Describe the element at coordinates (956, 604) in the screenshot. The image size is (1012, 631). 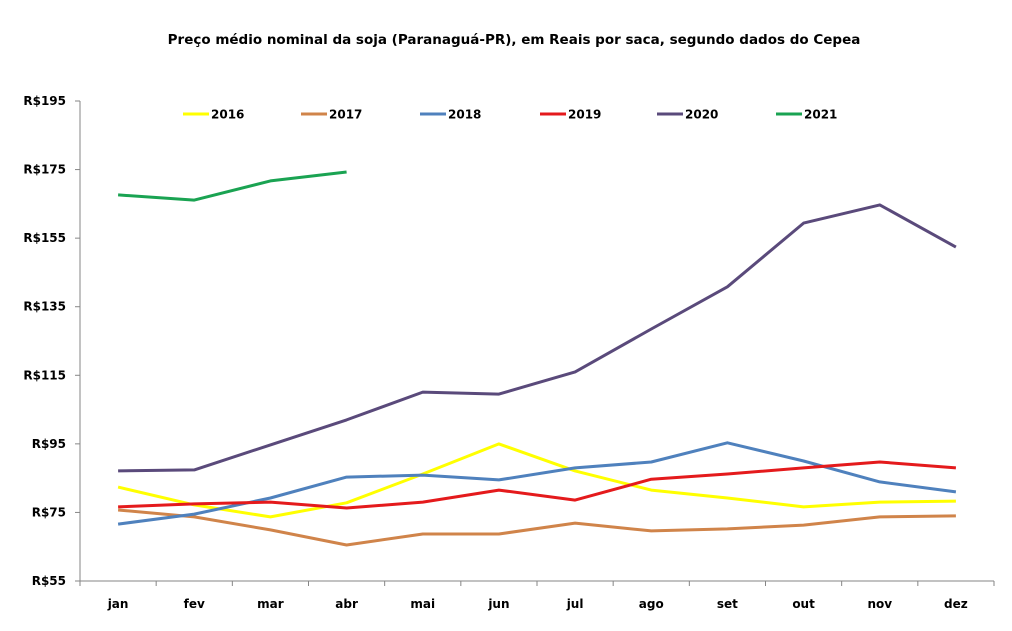
I see `x-tick-label: dez` at that location.